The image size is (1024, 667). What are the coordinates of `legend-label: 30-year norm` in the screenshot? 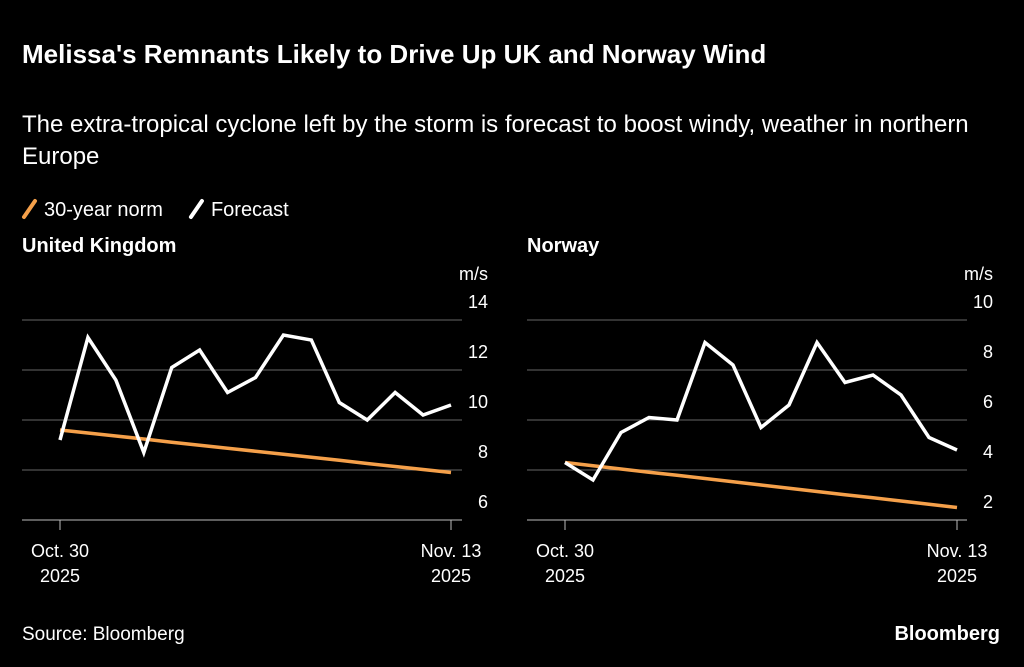 It's located at (103, 210).